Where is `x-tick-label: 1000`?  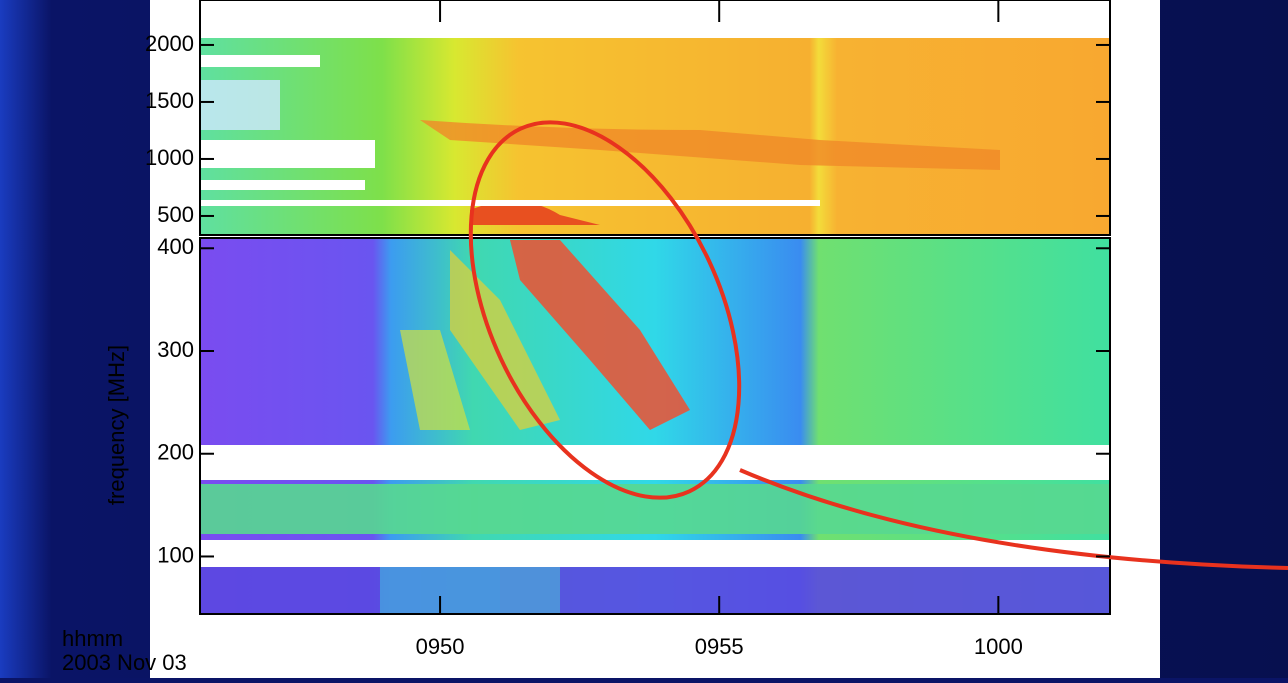
x-tick-label: 1000 is located at coordinates (998, 646).